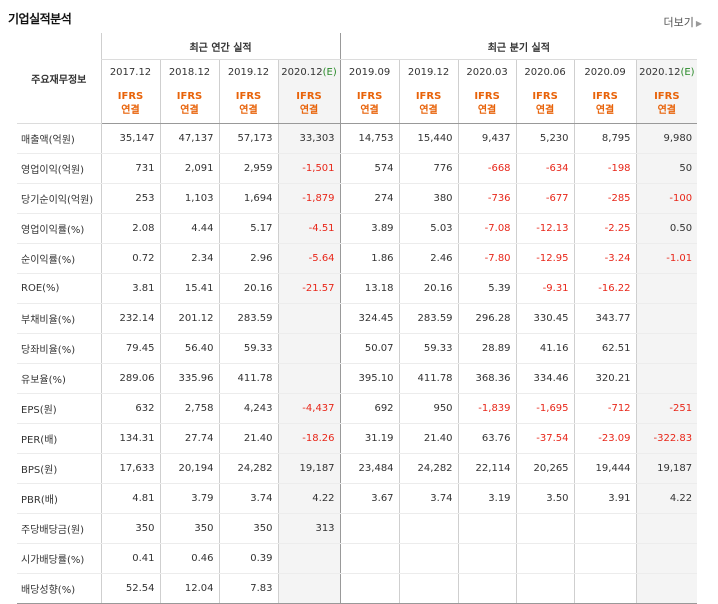 The image size is (718, 604). What do you see at coordinates (248, 96) in the screenshot?
I see `accounting-standard: IFRS` at bounding box center [248, 96].